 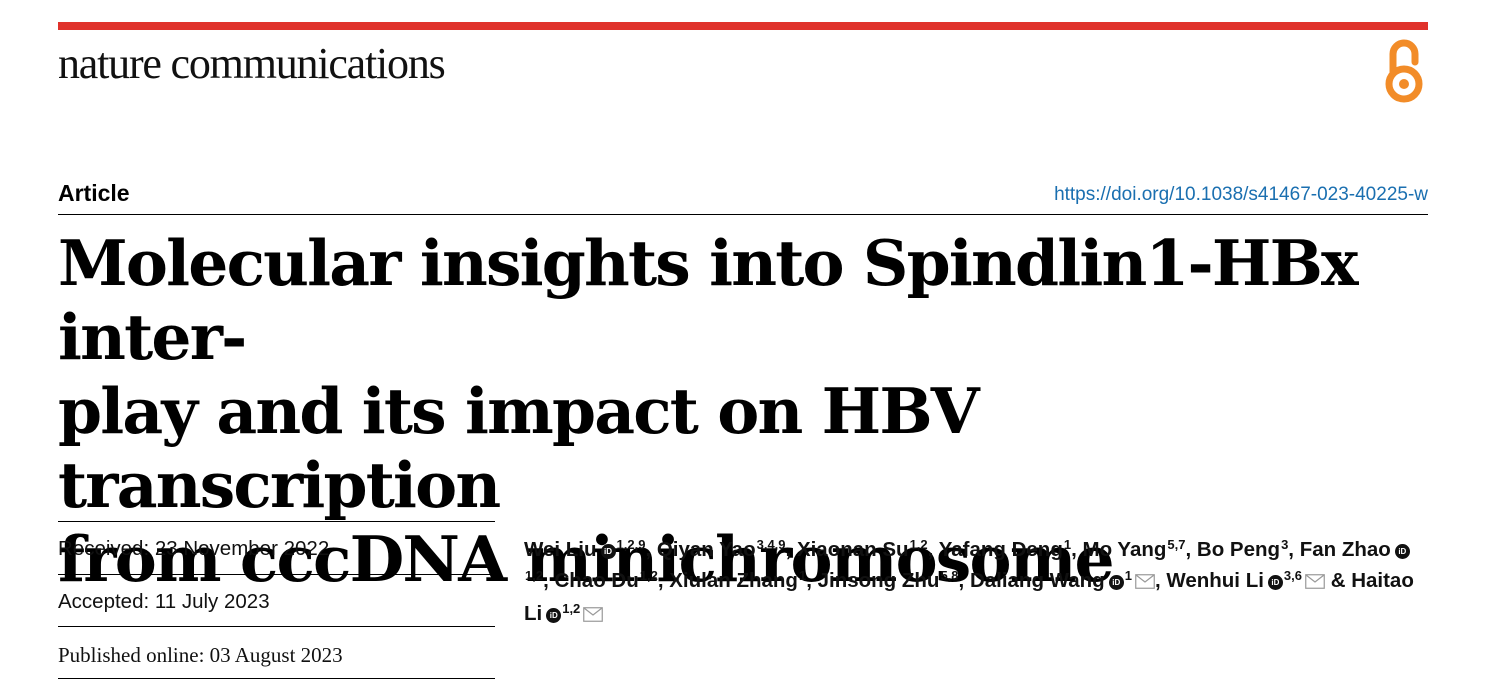 I want to click on author: Fan Zhao iD1,2, so click(x=967, y=565).